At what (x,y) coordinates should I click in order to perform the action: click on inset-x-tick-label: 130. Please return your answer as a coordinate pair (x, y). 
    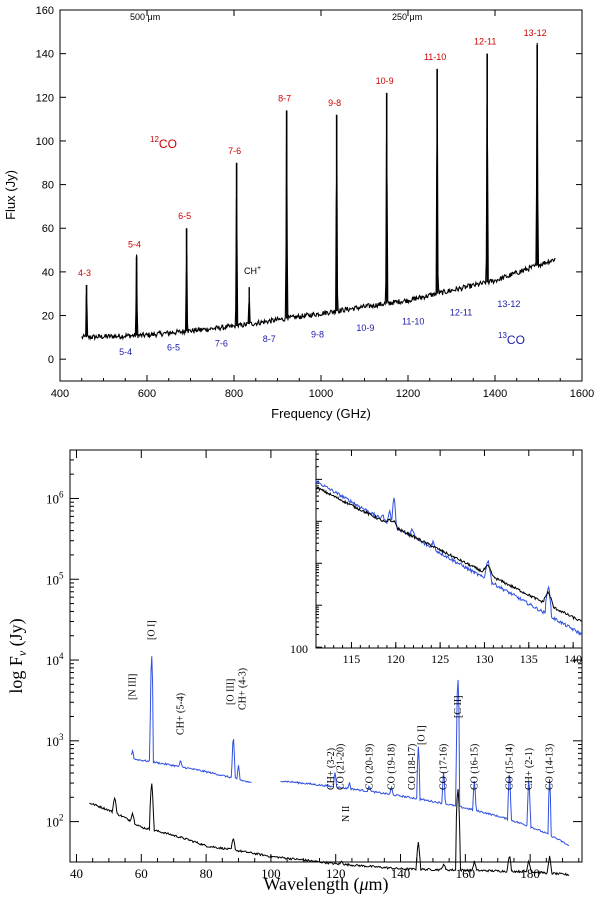
    Looking at the image, I should click on (484, 659).